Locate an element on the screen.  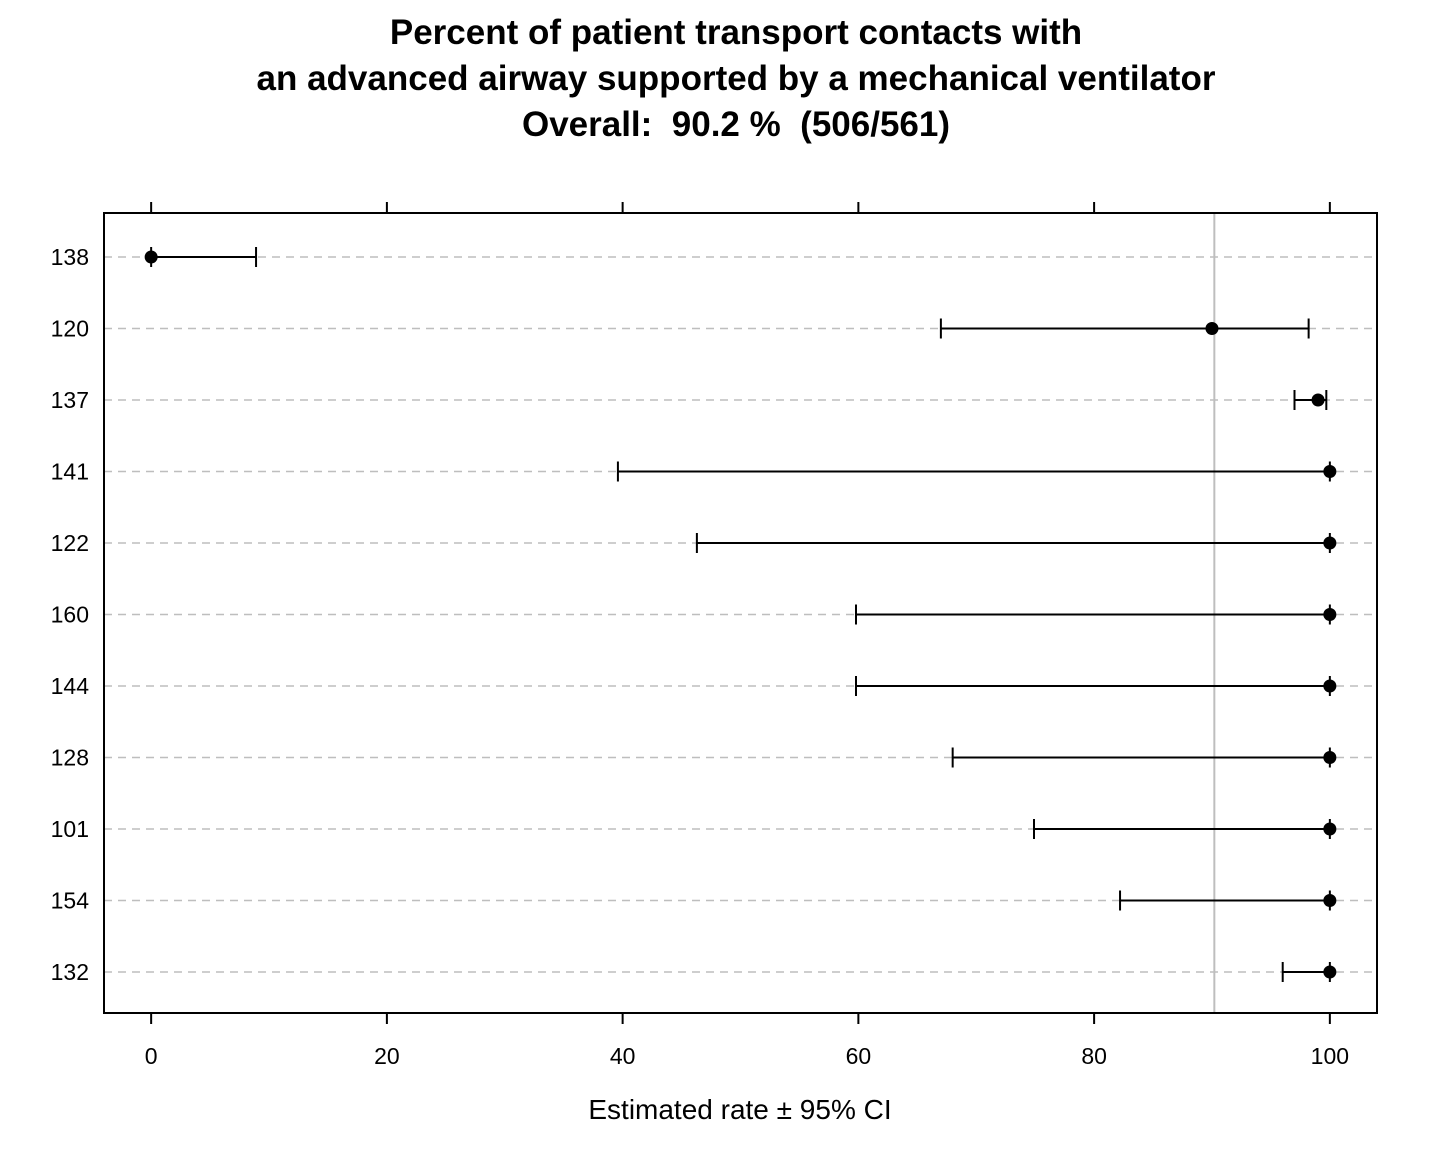
y-tick-label-160: 160 is located at coordinates (70, 615).